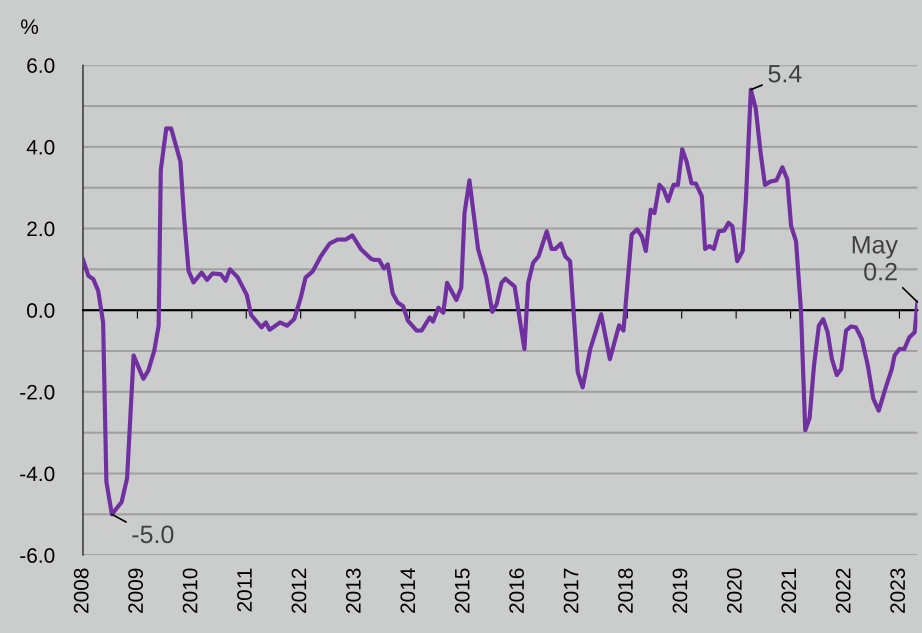 This screenshot has width=922, height=633. Describe the element at coordinates (516, 590) in the screenshot. I see `x-tick-label: 2016` at that location.